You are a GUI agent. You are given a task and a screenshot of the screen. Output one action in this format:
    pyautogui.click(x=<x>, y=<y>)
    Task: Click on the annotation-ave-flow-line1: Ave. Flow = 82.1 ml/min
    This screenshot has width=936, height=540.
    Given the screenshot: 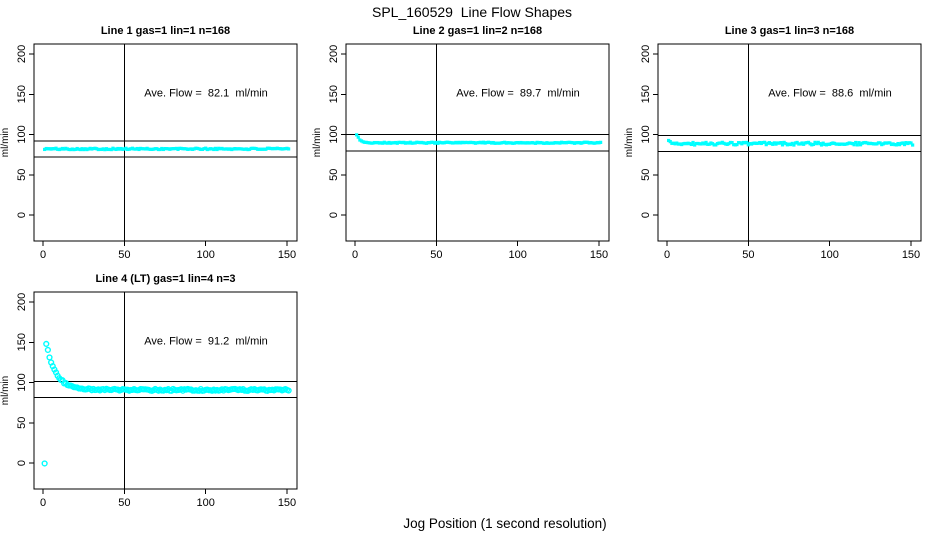 What is the action you would take?
    pyautogui.click(x=206, y=93)
    